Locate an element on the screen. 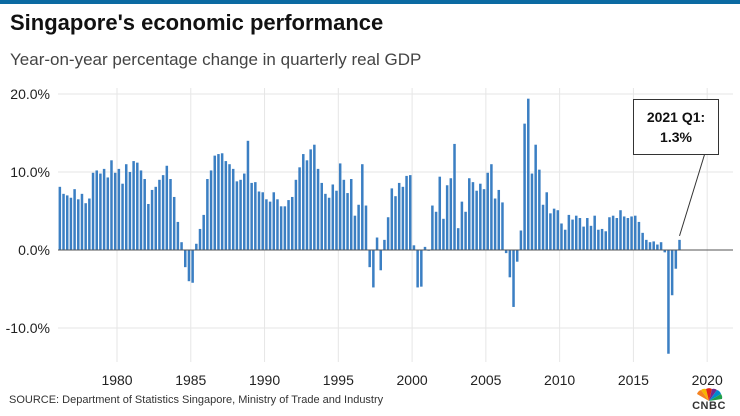  peacock-icon is located at coordinates (710, 394).